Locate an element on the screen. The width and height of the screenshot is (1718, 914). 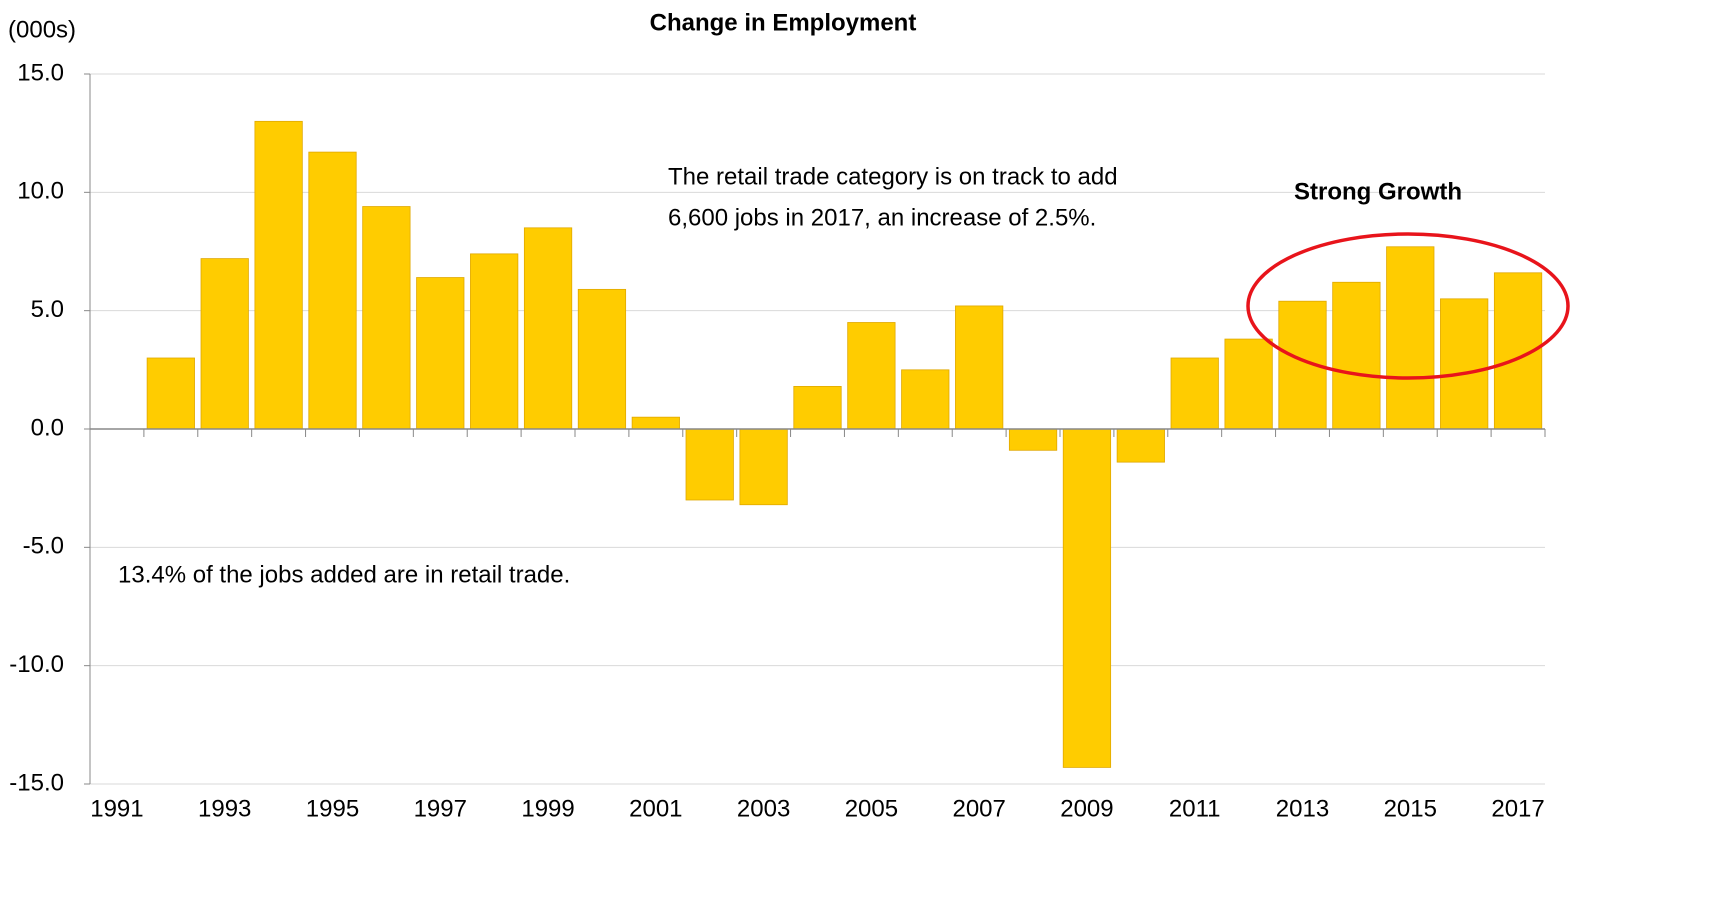
y-tick-label: -15.0 is located at coordinates (36, 782).